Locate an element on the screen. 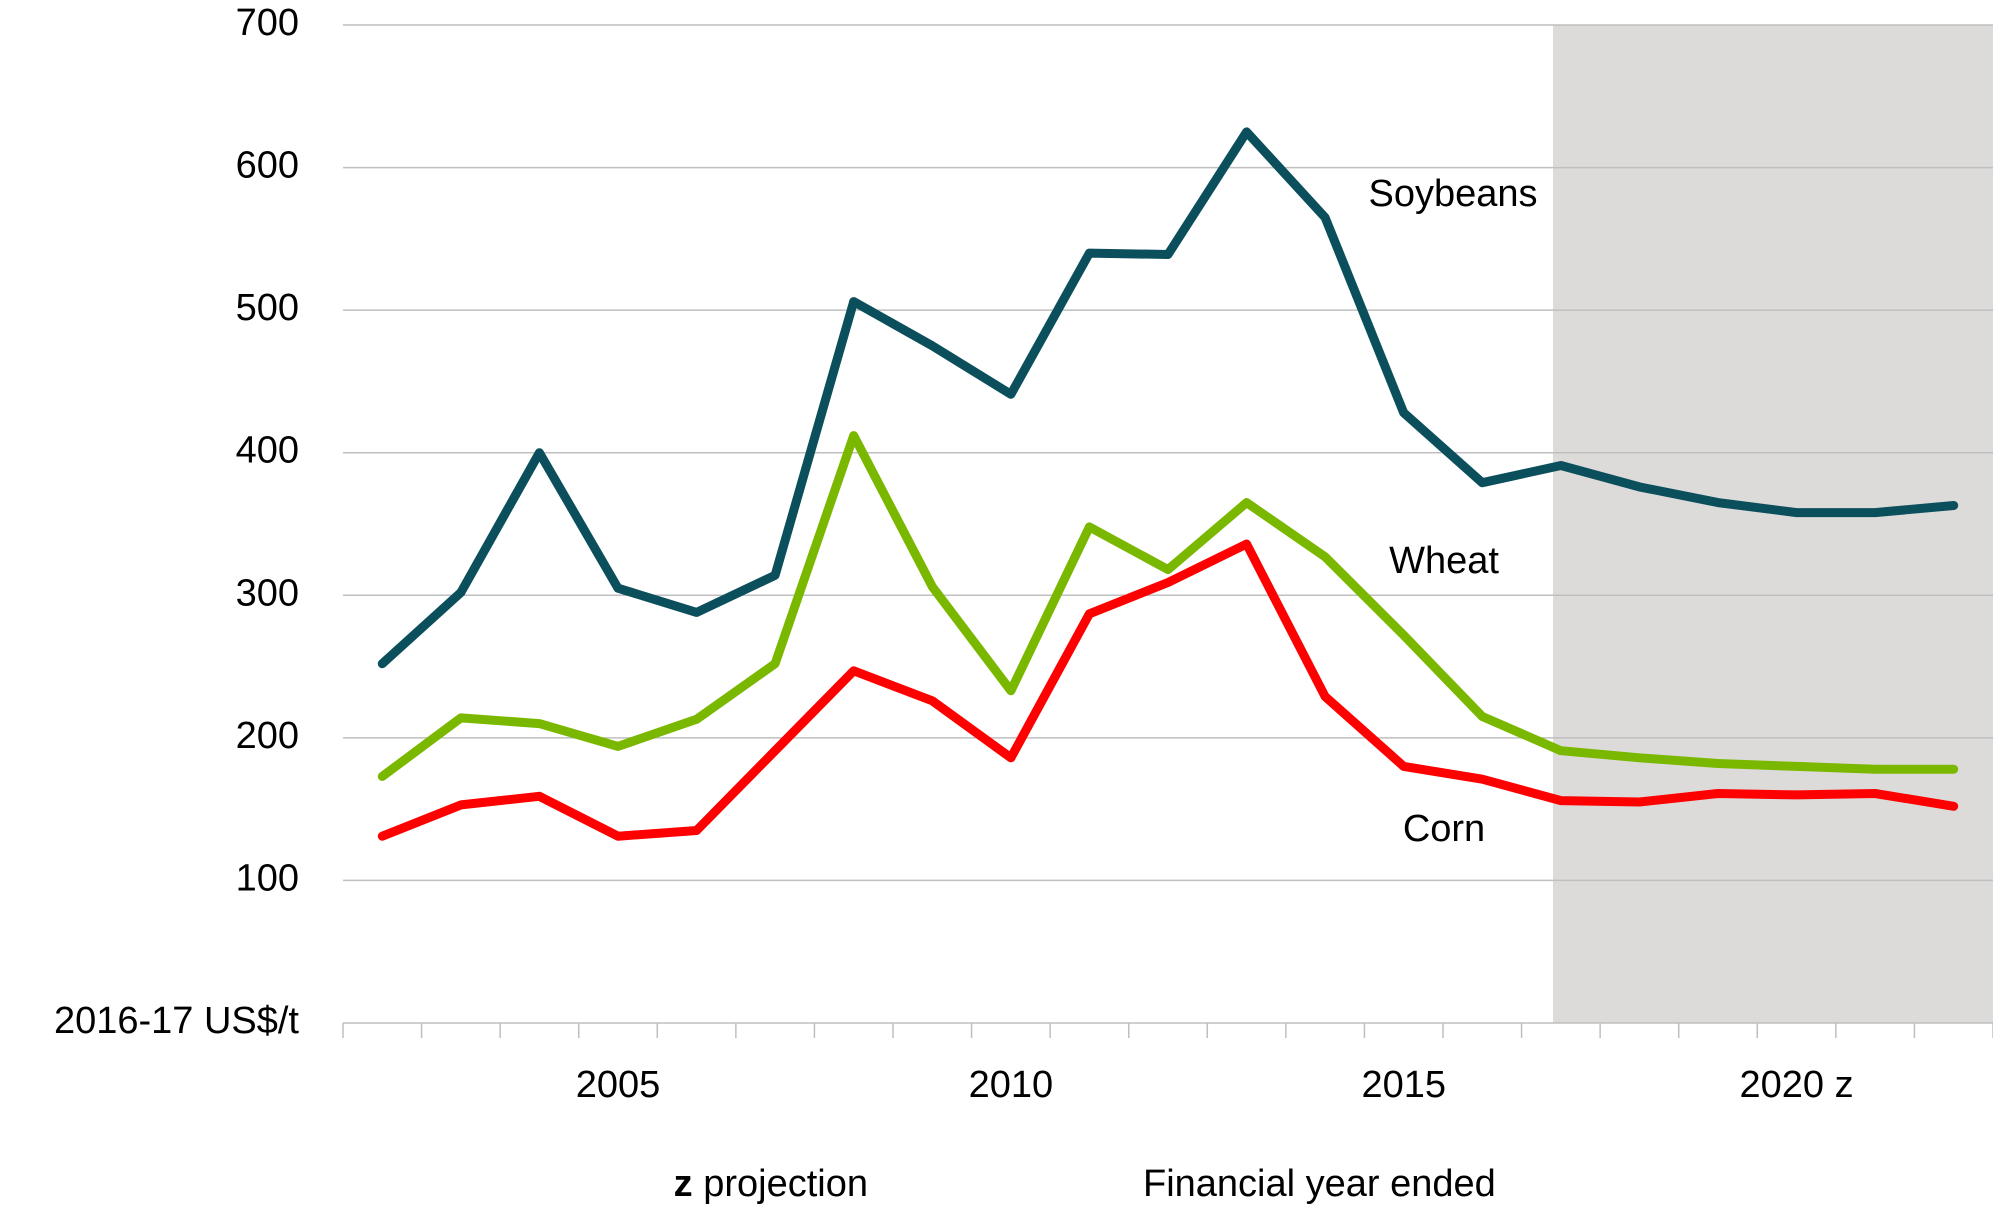 The height and width of the screenshot is (1213, 1993). footnote: z projection is located at coordinates (771, 1184).